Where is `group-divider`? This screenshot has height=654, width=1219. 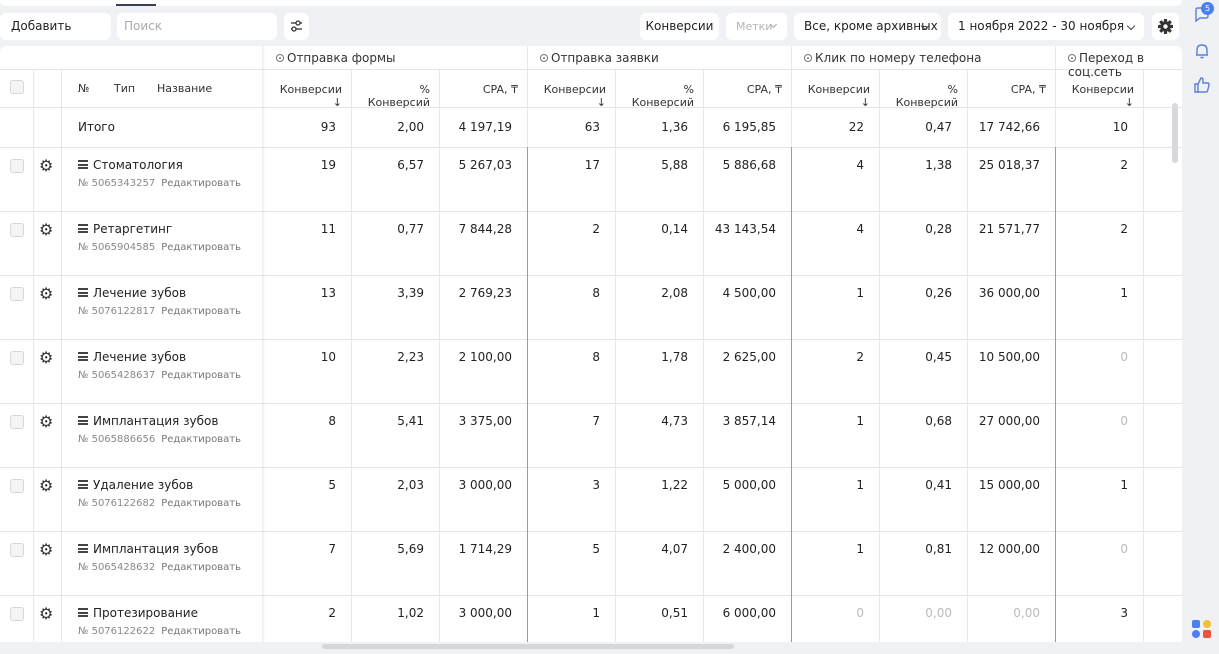
group-divider is located at coordinates (527, 96).